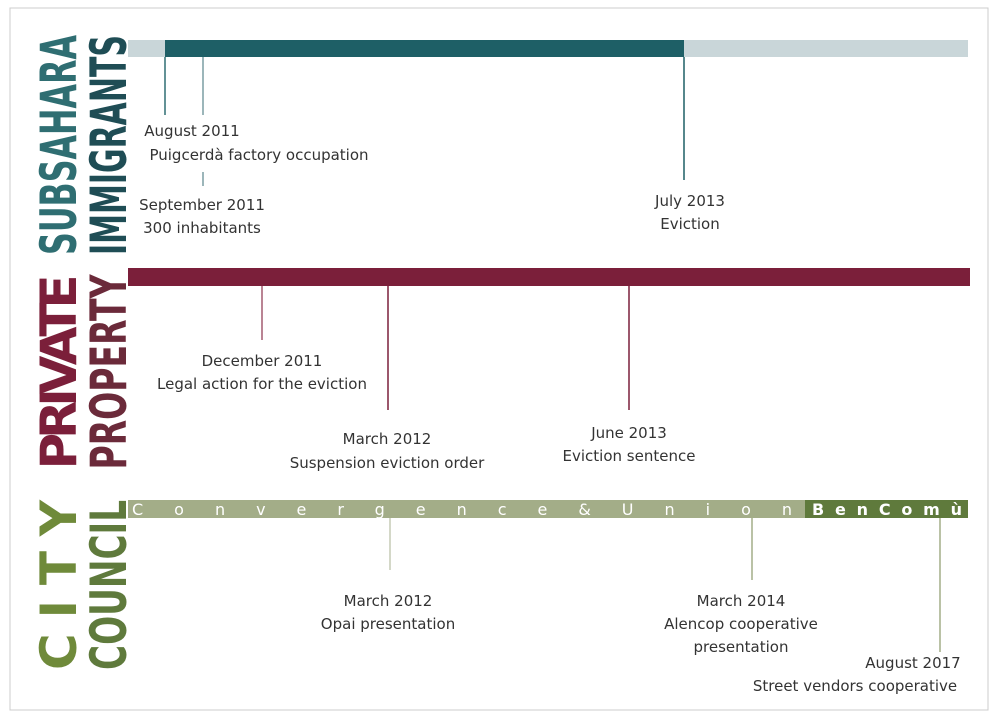 This screenshot has width=996, height=716. Describe the element at coordinates (109, 145) in the screenshot. I see `row-label: IMMIGRANTS` at that location.